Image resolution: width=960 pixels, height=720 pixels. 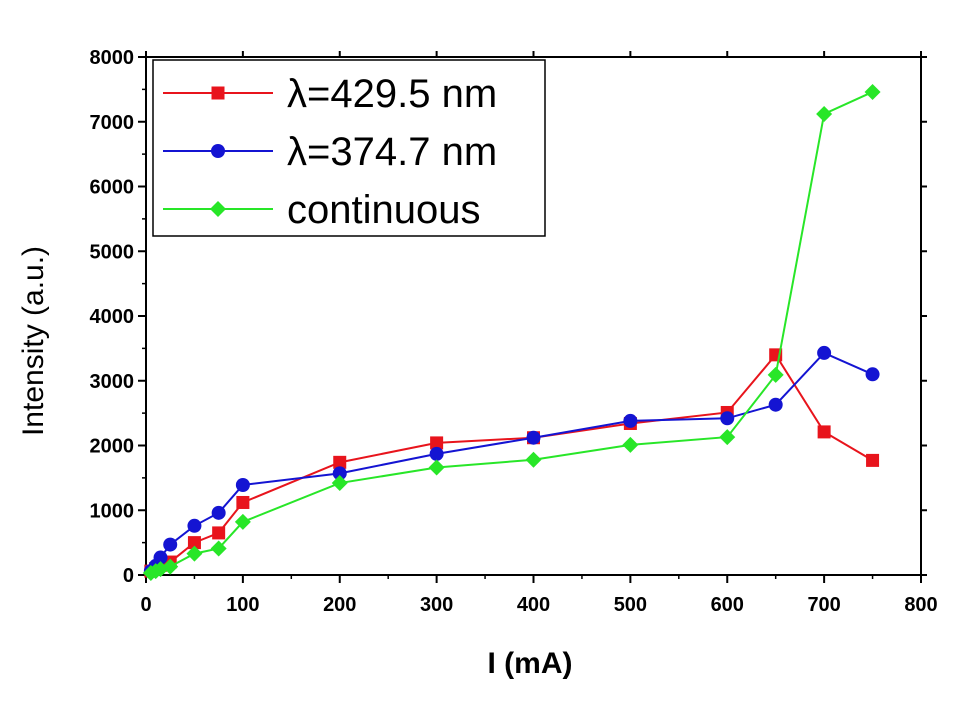 I want to click on y-tick-label: 0, so click(x=128, y=576).